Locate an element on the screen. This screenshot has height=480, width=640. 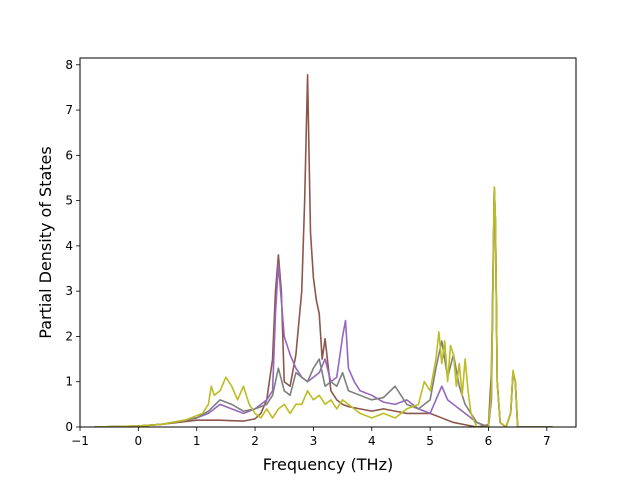
x-tick-label: 7 is located at coordinates (547, 441).